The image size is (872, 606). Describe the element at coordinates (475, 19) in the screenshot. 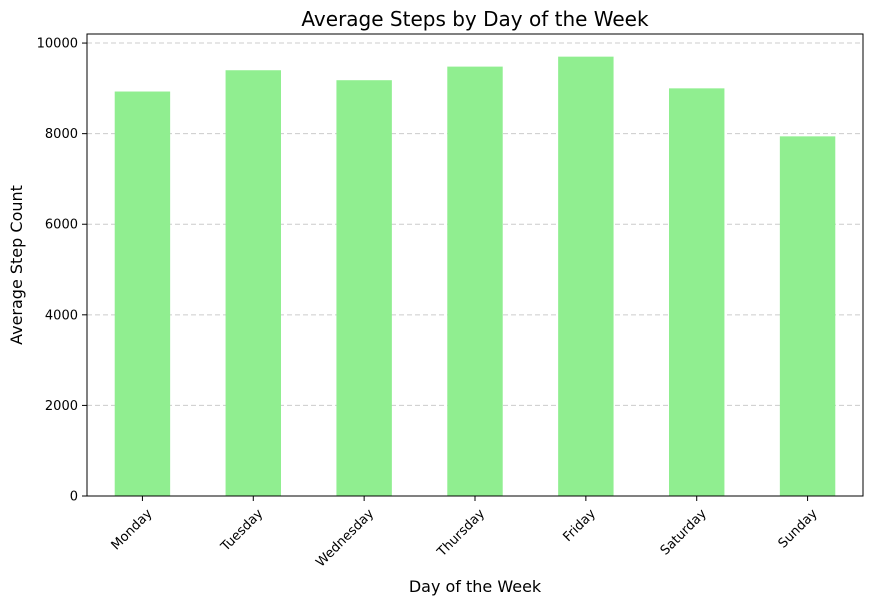

I see `chart-title: Average Steps by Day of the Week` at that location.